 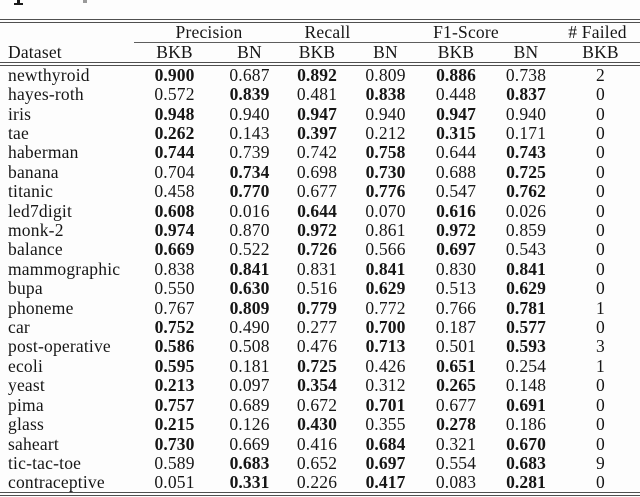 What do you see at coordinates (249, 250) in the screenshot?
I see `value-precision-bn: 0.522` at bounding box center [249, 250].